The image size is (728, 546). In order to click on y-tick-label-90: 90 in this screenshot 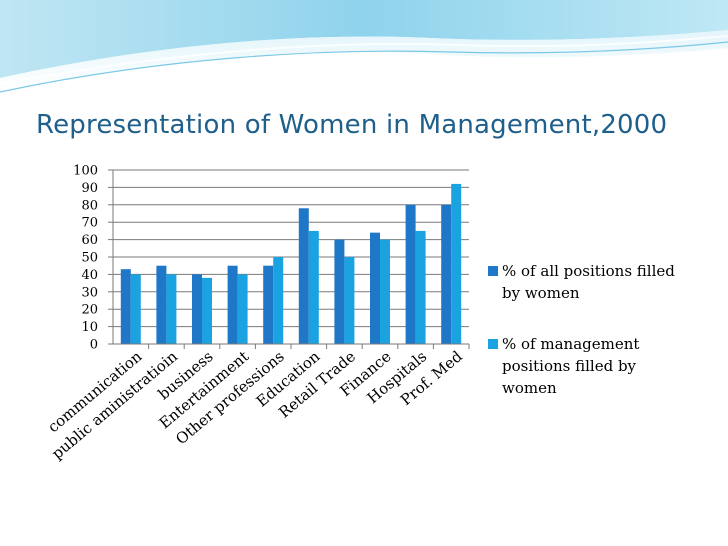, I will do `click(89, 188)`.